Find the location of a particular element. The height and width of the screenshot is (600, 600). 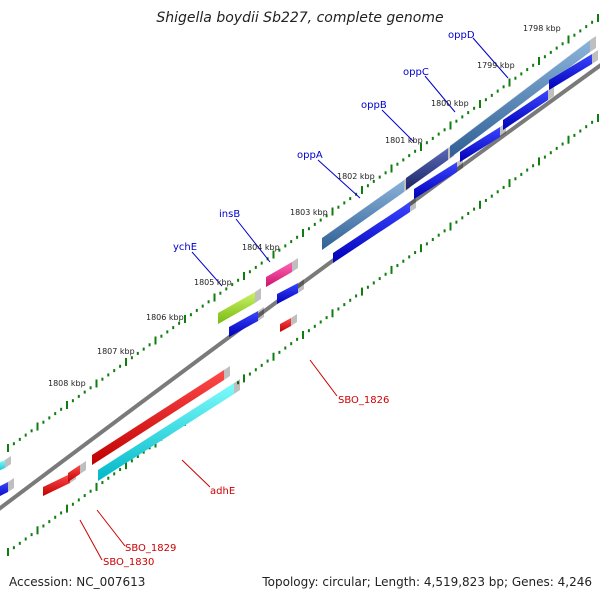

edge-cyan is located at coordinates (5, 463).